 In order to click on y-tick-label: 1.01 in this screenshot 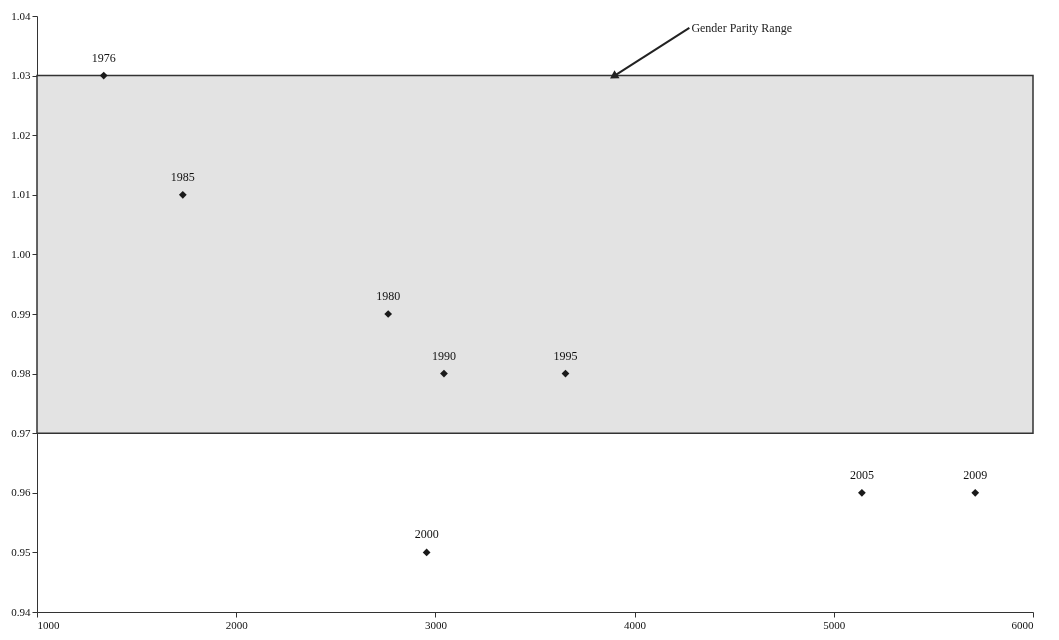, I will do `click(21, 194)`.